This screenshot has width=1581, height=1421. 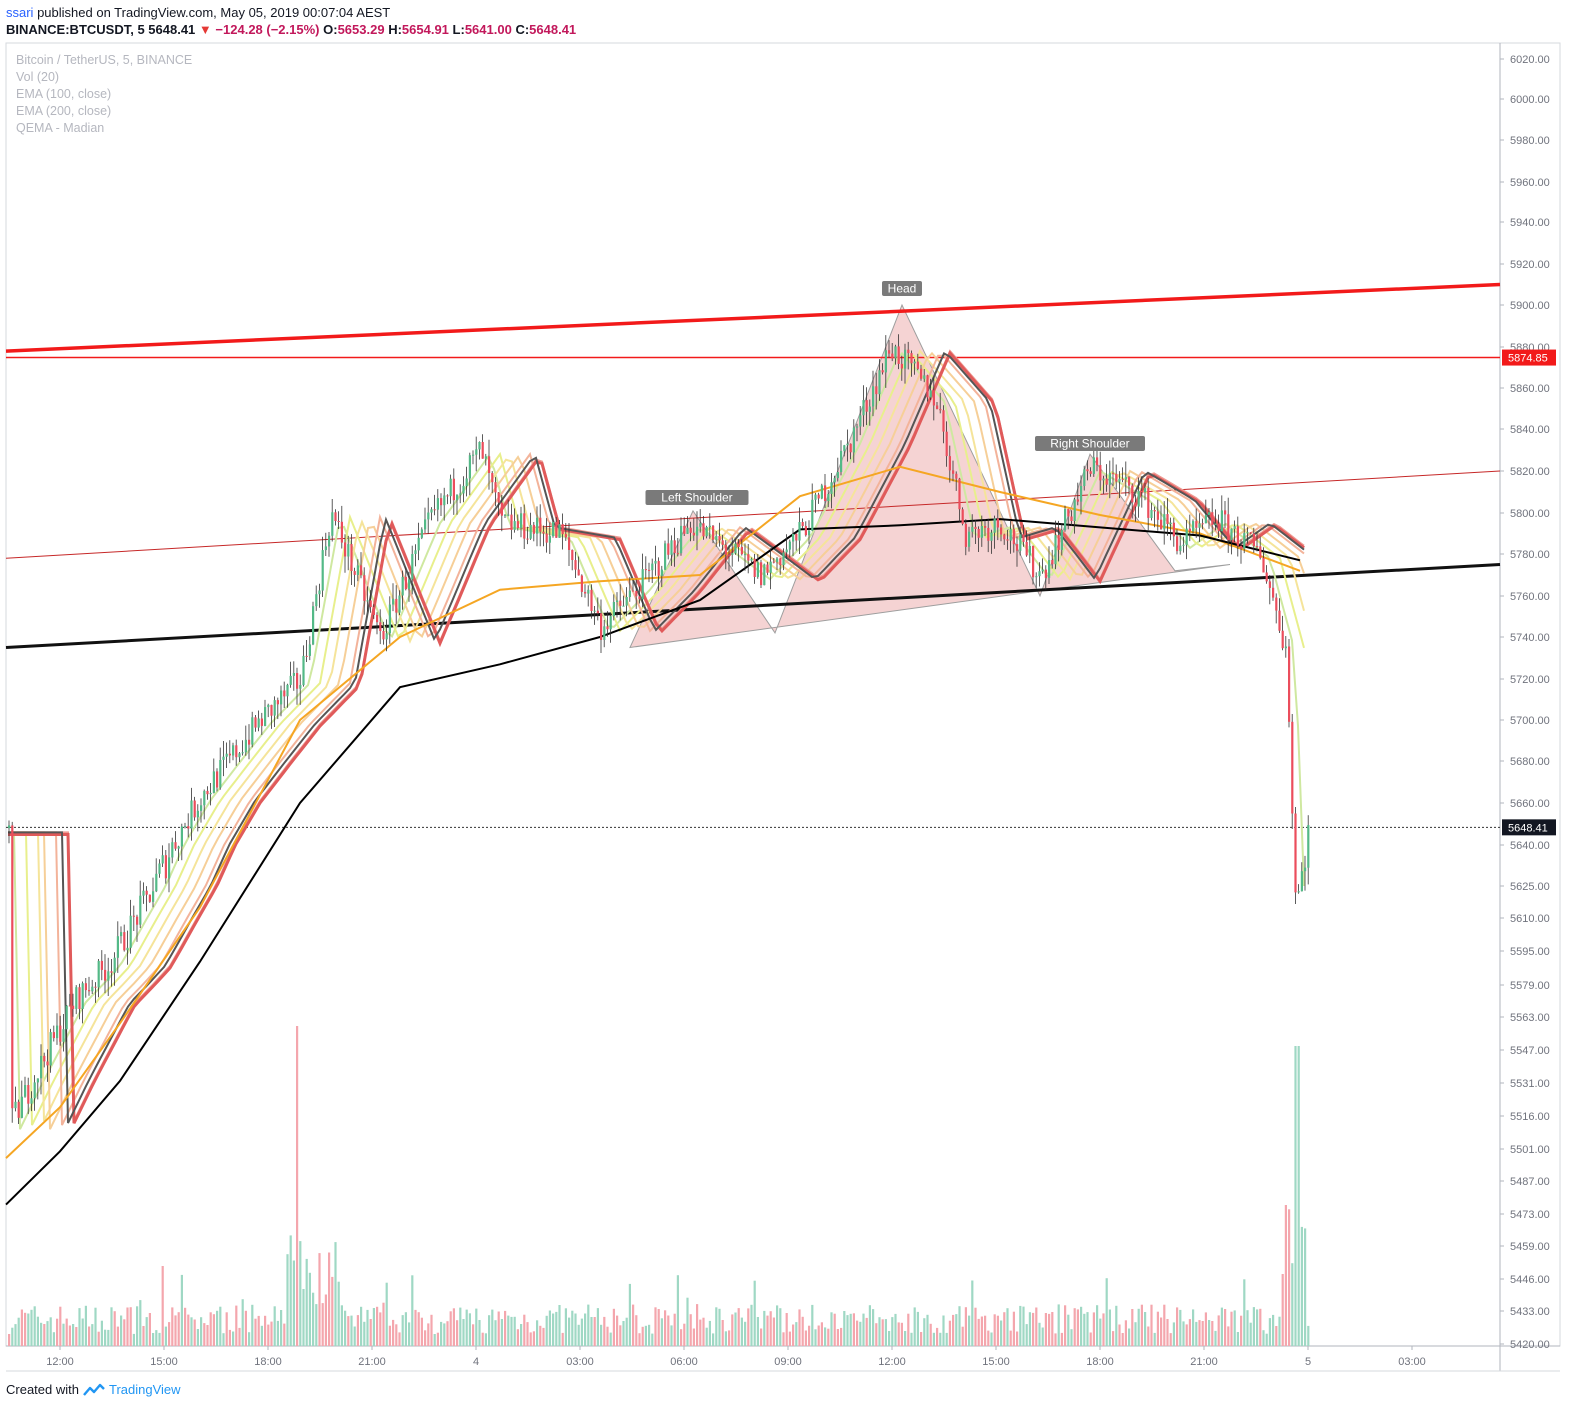 I want to click on price-change: −124.28 (−2.15%), so click(x=267, y=29).